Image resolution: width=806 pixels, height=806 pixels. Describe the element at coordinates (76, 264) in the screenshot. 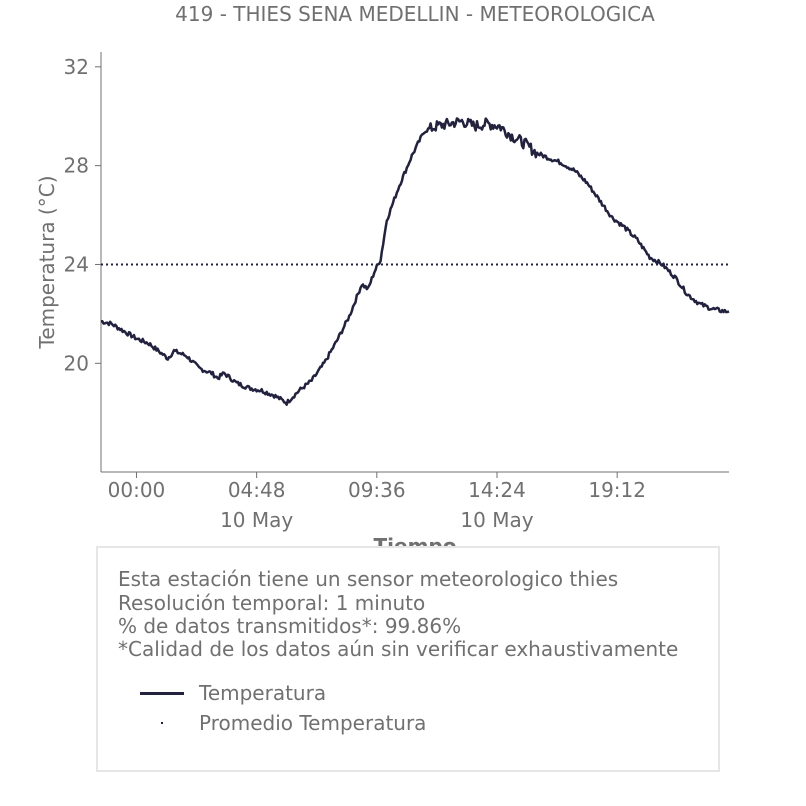

I see `y-tick-label: 24` at that location.